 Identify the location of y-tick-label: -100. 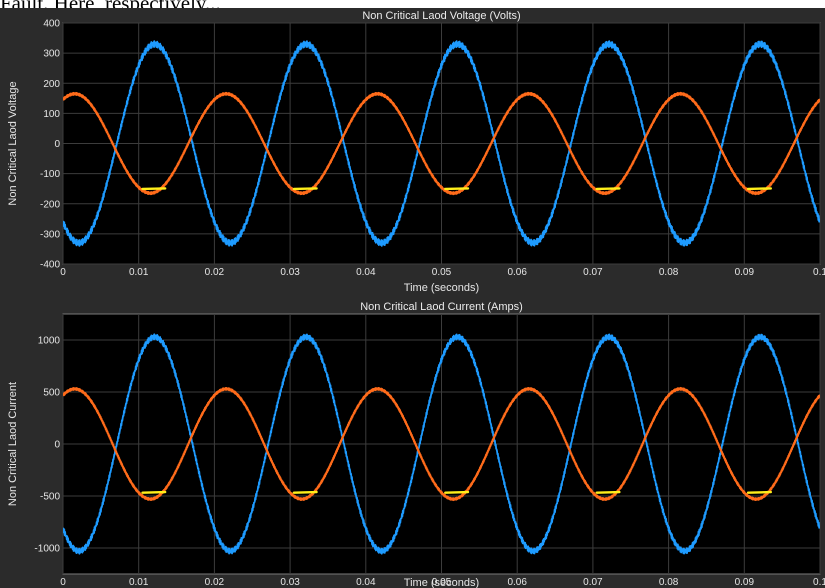
(50, 174).